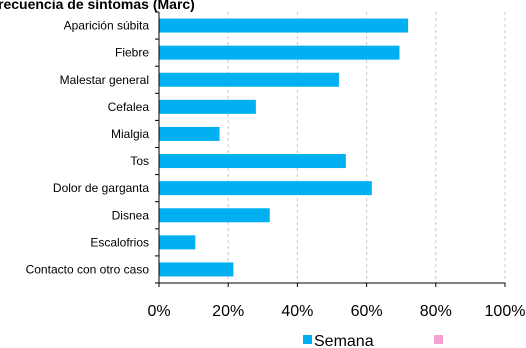 The height and width of the screenshot is (348, 526). Describe the element at coordinates (505, 311) in the screenshot. I see `x-tick-label: 100%` at that location.